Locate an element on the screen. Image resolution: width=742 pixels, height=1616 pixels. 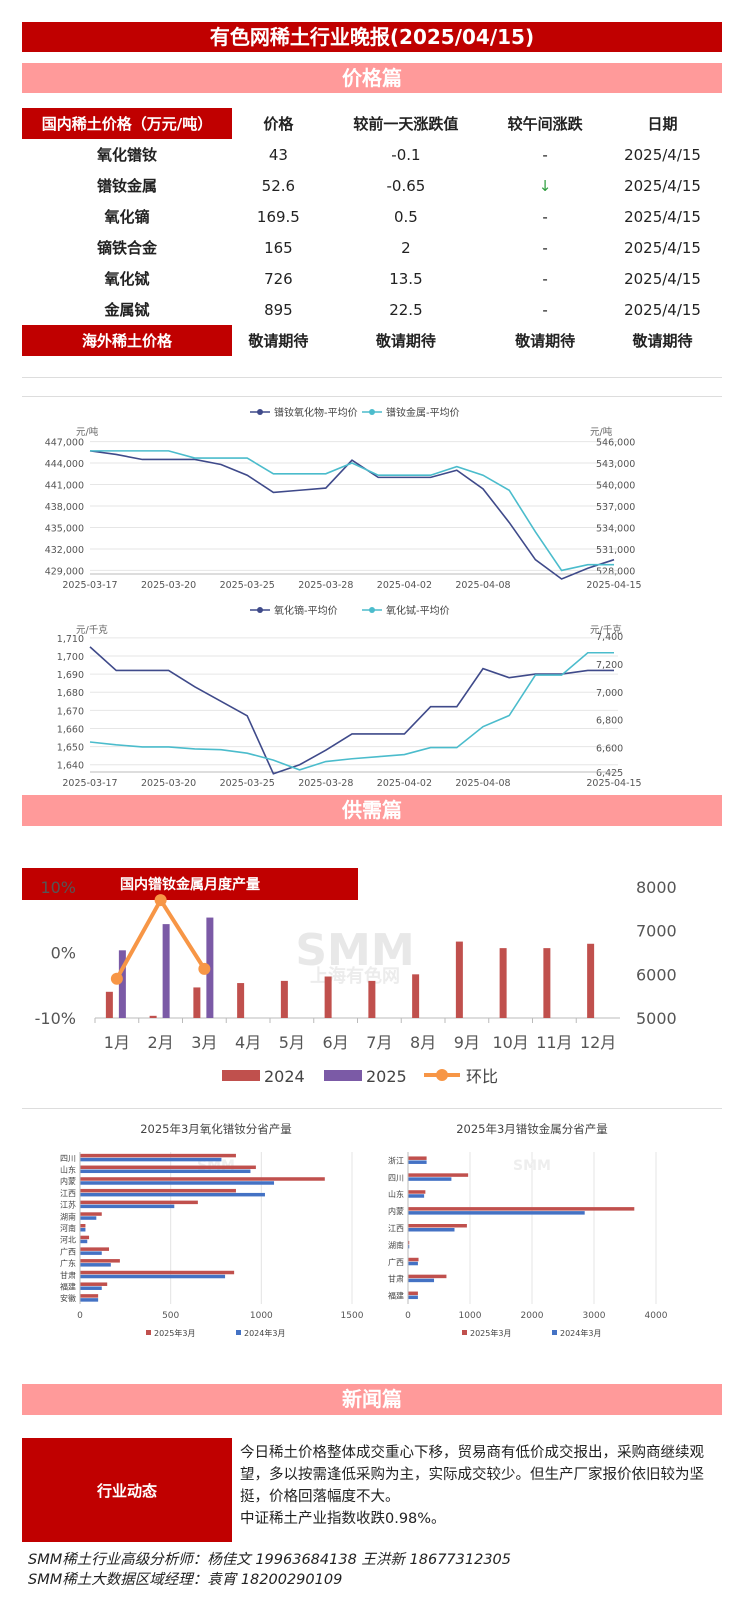
price-row: 氧化镝 169.5 0.5 - 2025/4/15 is located at coordinates (372, 216).